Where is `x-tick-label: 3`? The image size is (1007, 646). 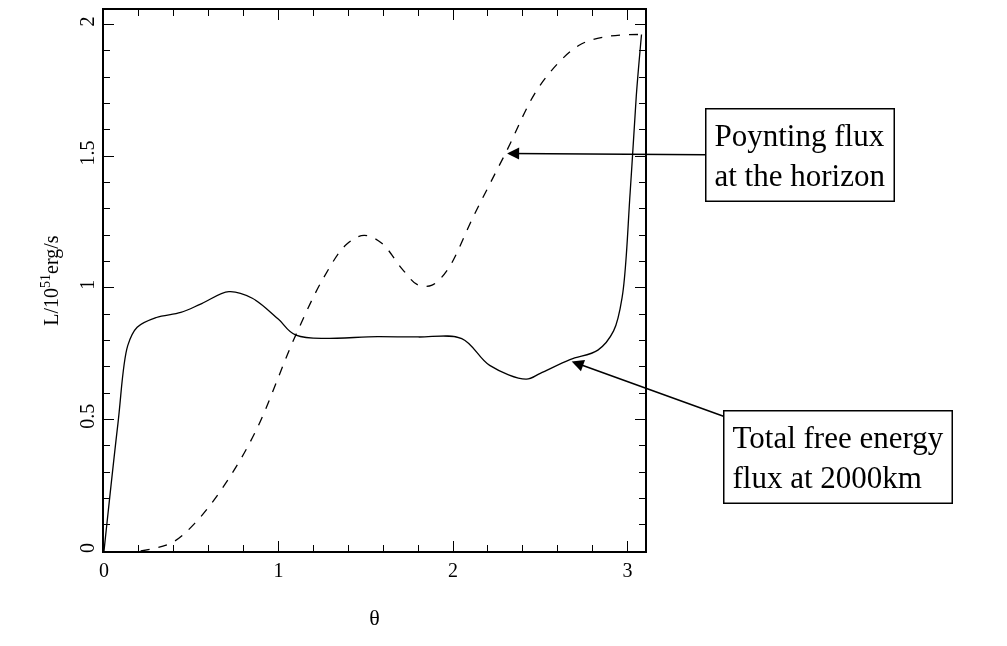
x-tick-label: 3 is located at coordinates (627, 569).